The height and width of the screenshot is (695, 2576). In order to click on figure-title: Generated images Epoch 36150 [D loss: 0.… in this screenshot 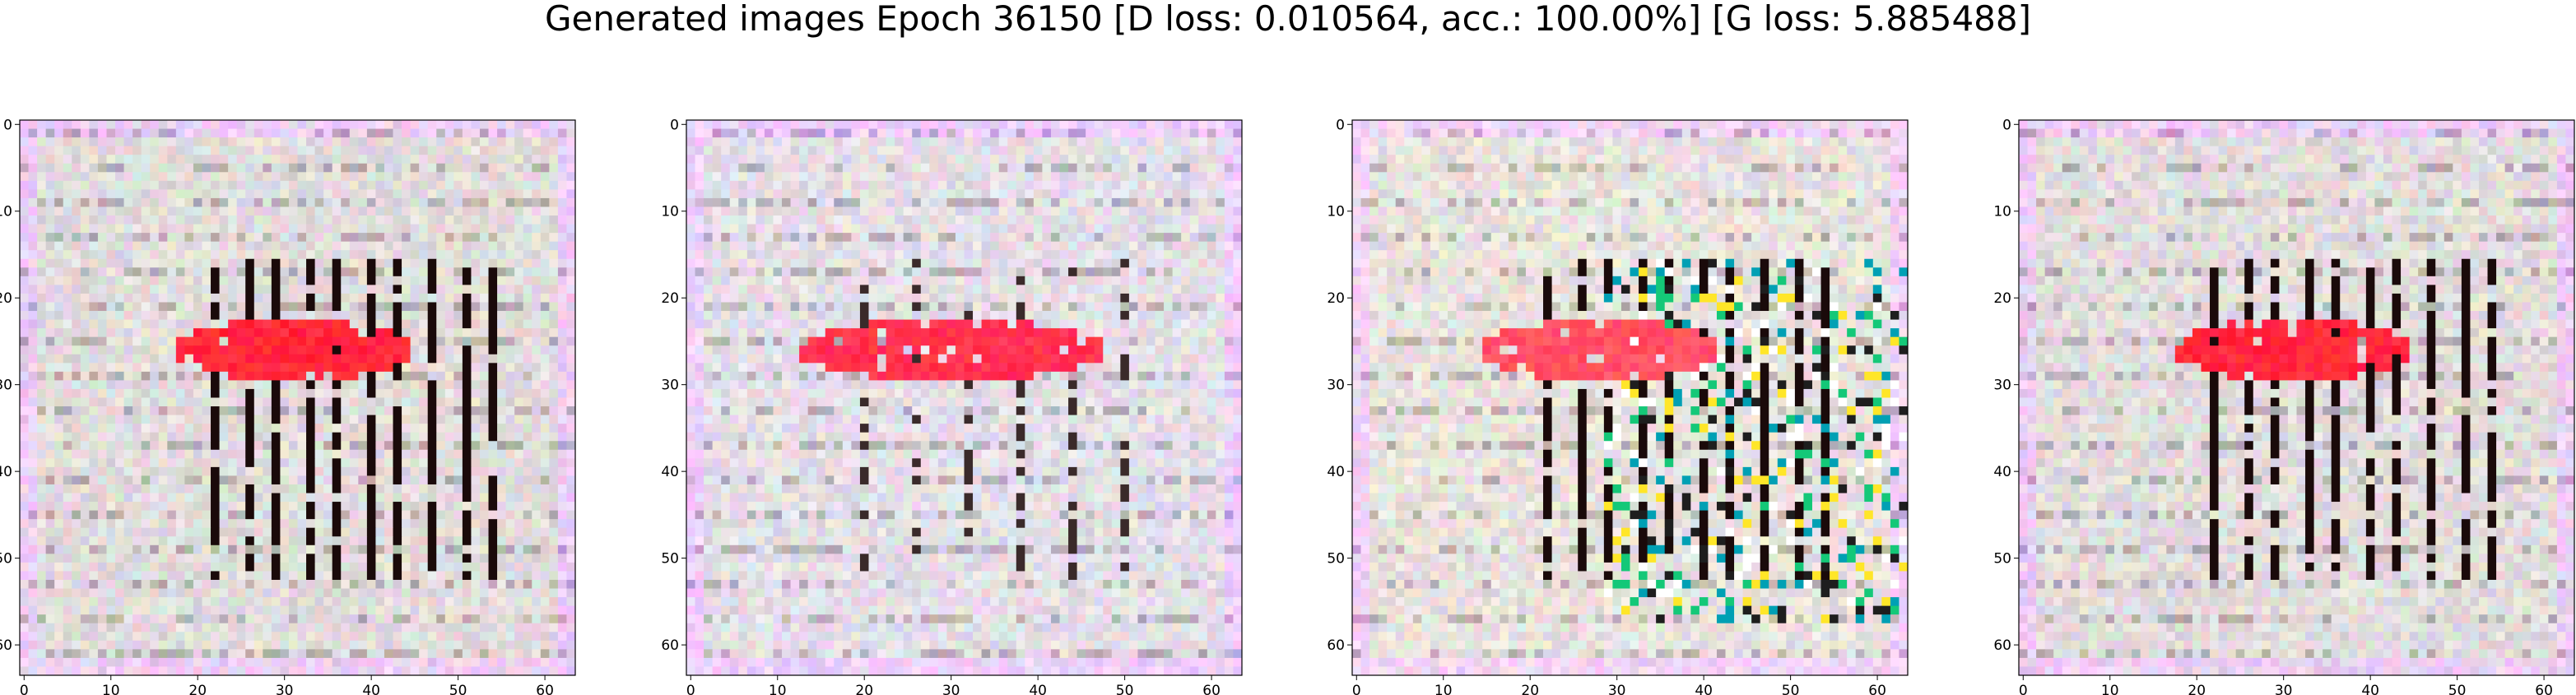, I will do `click(1288, 19)`.